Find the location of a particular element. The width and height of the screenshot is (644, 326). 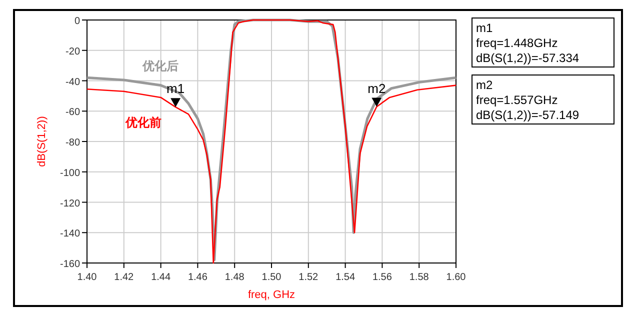

x-tick-label: 1.52 is located at coordinates (308, 277).